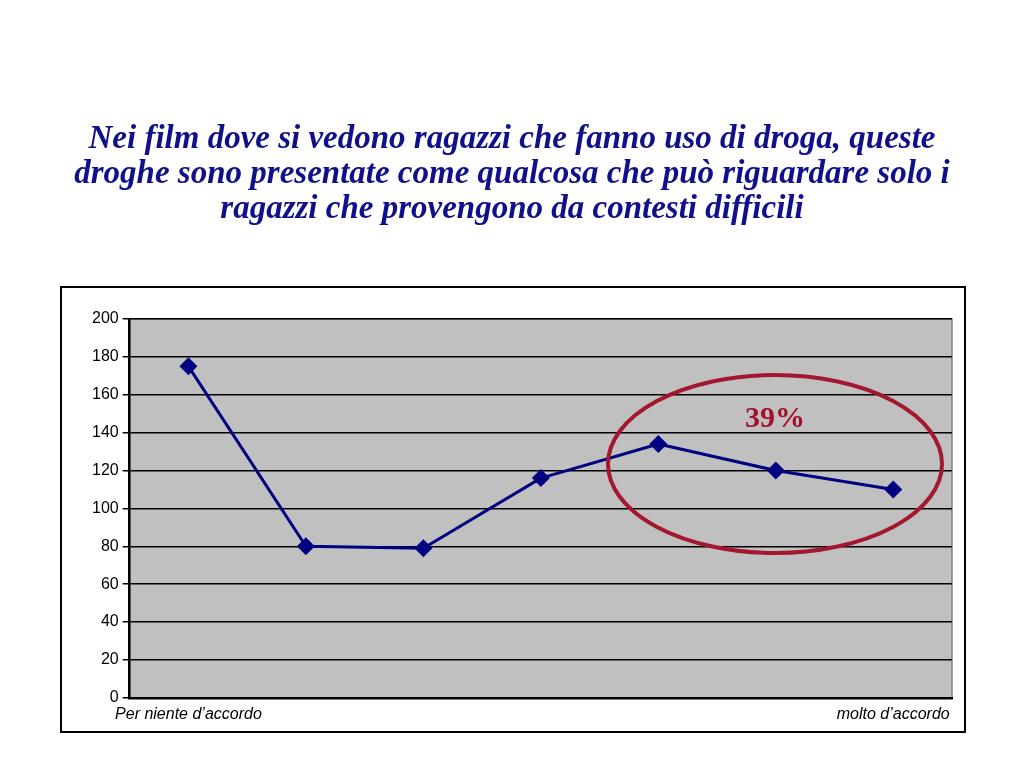  I want to click on y-tick-label: 140, so click(105, 432).